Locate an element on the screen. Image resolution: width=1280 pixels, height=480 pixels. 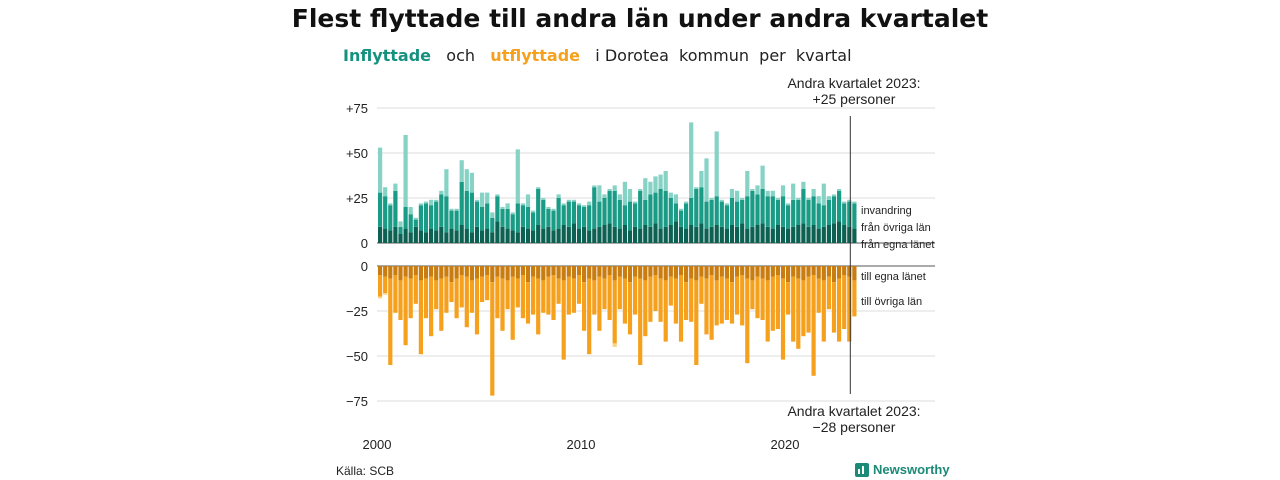
bar-out-emigration is located at coordinates (614, 345).